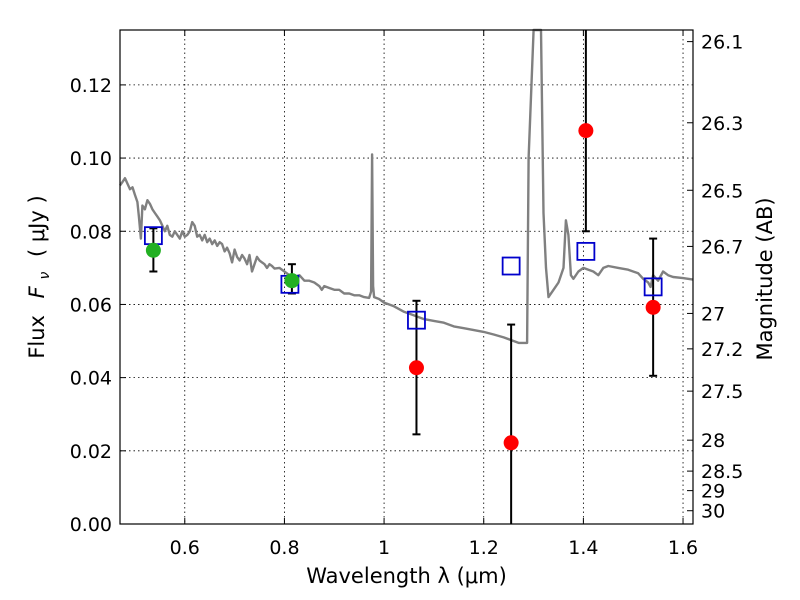 Image resolution: width=800 pixels, height=600 pixels. Describe the element at coordinates (713, 441) in the screenshot. I see `y2-tick-label: 28` at that location.